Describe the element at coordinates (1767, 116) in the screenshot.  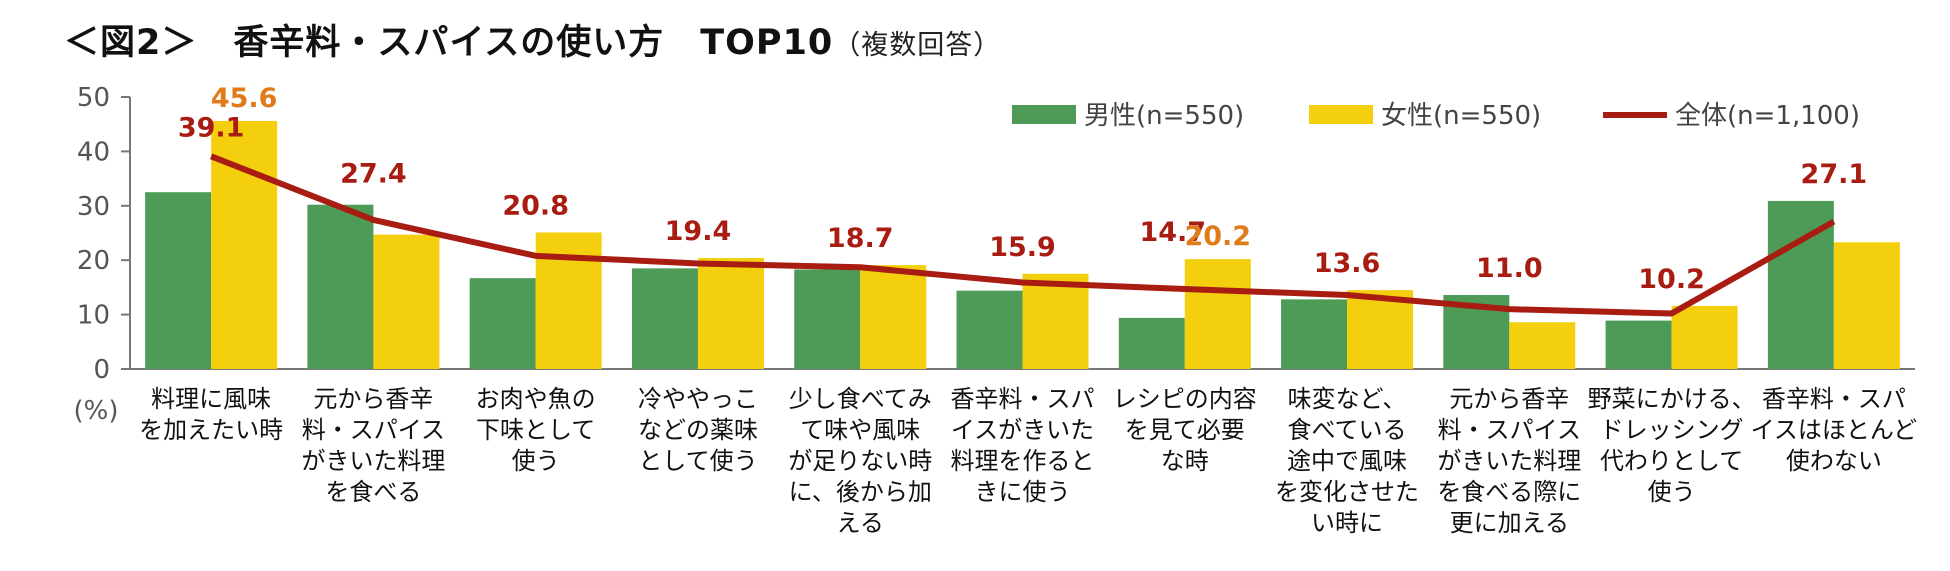
I see `legend-label: 全体(n=1,100)` at that location.